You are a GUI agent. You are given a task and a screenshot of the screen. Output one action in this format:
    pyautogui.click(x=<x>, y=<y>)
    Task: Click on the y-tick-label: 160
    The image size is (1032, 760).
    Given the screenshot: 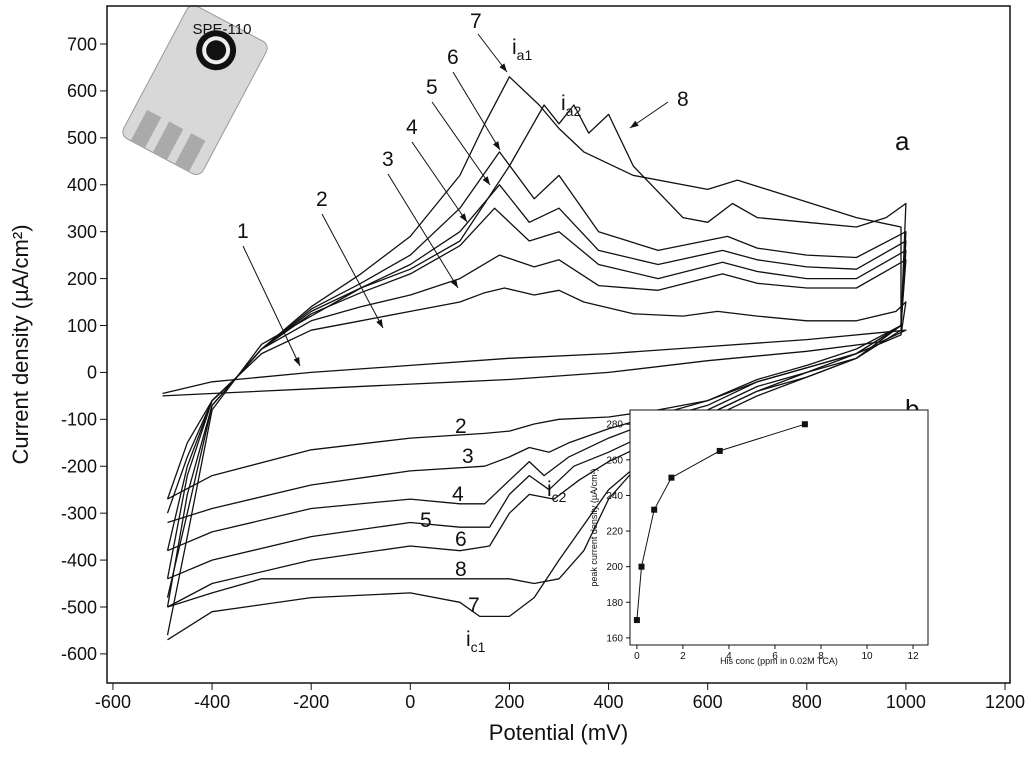 What is the action you would take?
    pyautogui.click(x=614, y=638)
    